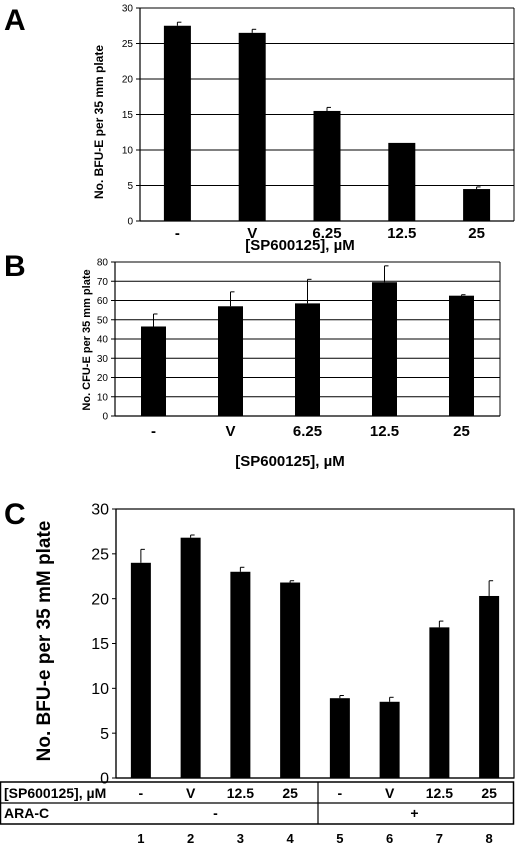 The image size is (520, 848). I want to click on panel-c-letter: C, so click(15, 514).